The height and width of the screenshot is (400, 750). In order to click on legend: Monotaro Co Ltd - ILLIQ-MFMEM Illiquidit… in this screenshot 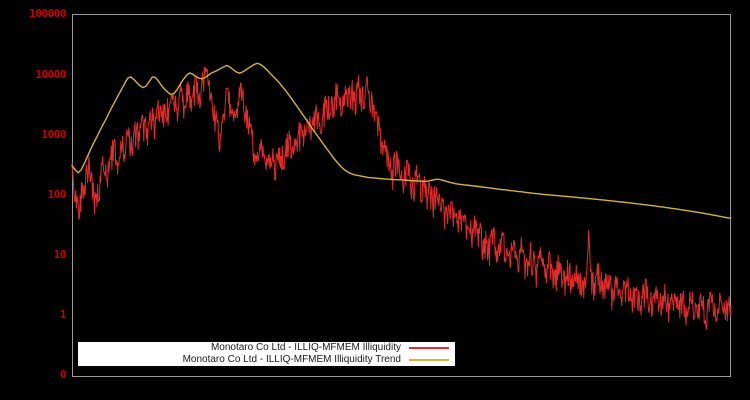, I will do `click(266, 354)`.